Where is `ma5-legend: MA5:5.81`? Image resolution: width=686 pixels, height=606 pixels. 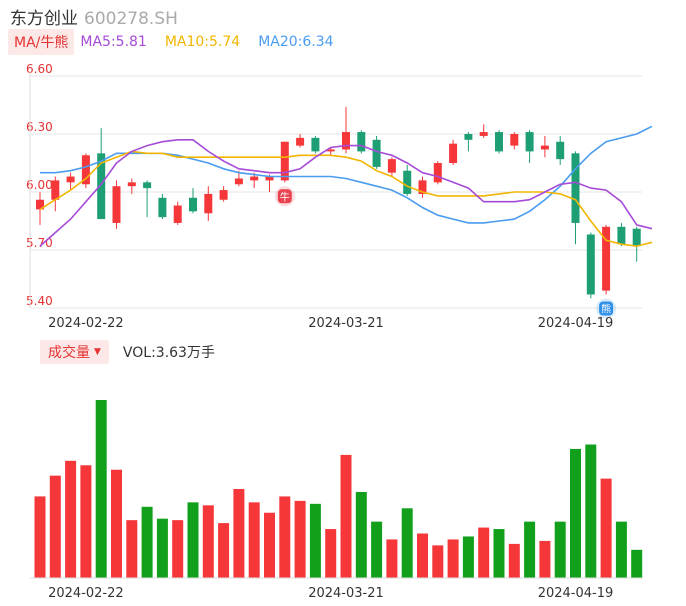
ma5-legend: MA5:5.81 is located at coordinates (113, 42).